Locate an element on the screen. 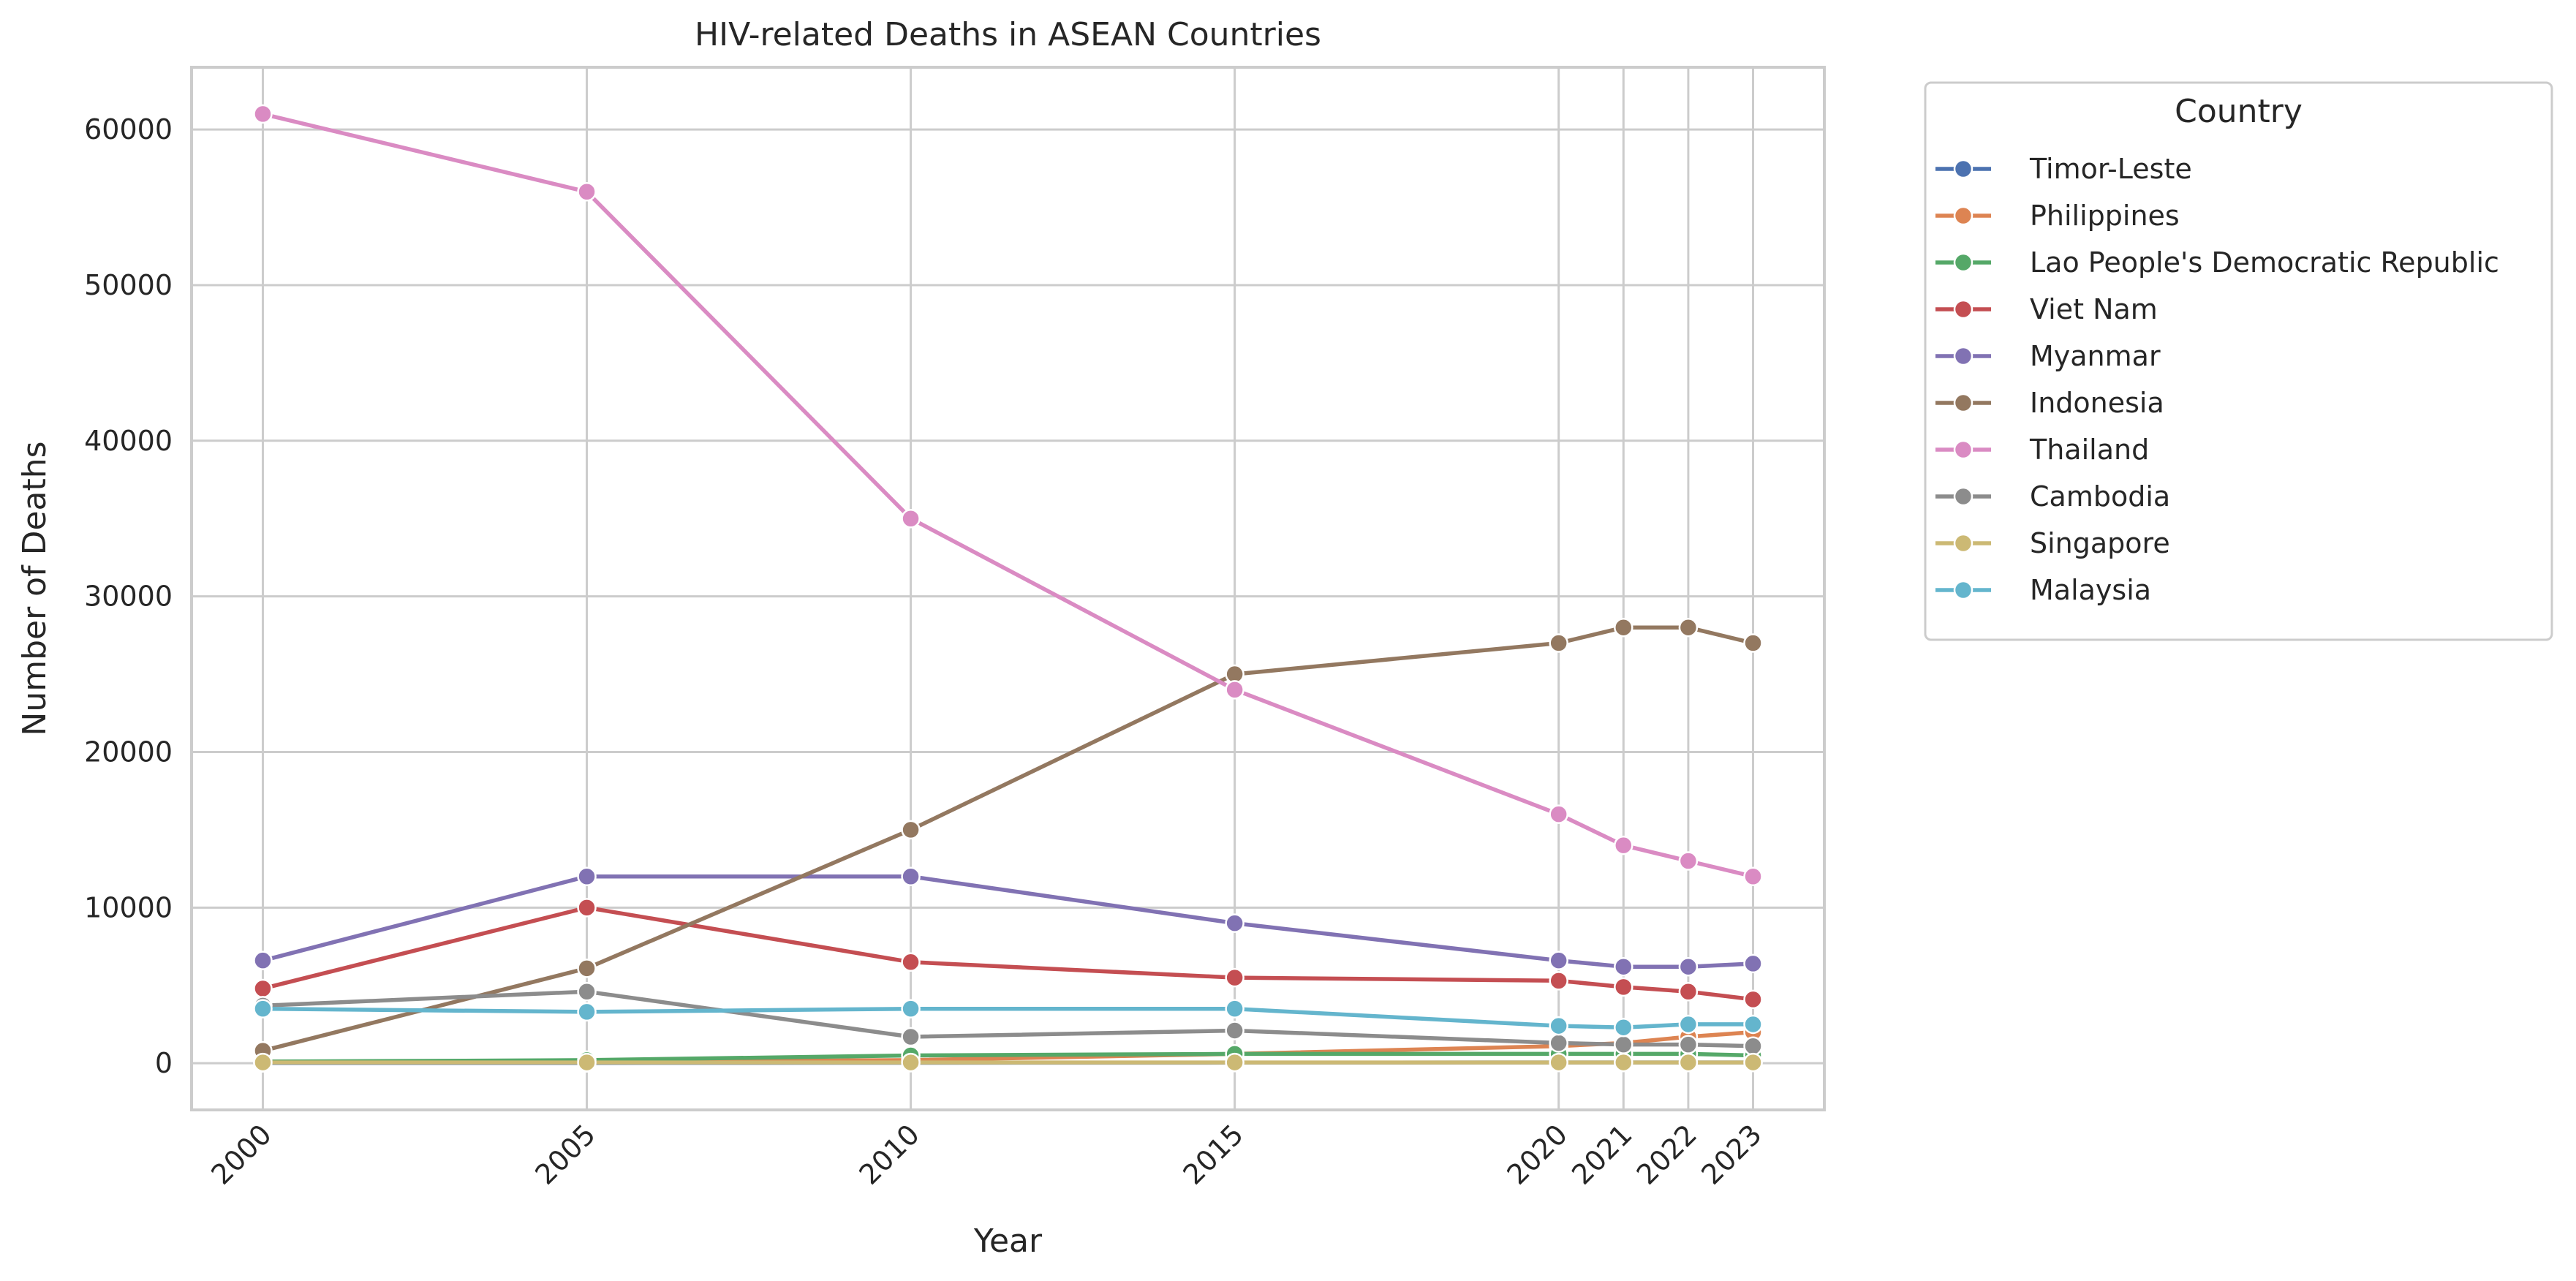 Image resolution: width=2576 pixels, height=1281 pixels. legend-item: Myanmar is located at coordinates (2048, 356).